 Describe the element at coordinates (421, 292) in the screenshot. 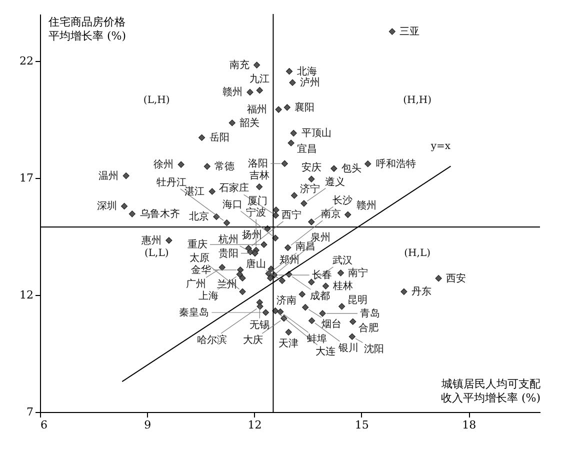

I see `annotation: 丹东` at that location.